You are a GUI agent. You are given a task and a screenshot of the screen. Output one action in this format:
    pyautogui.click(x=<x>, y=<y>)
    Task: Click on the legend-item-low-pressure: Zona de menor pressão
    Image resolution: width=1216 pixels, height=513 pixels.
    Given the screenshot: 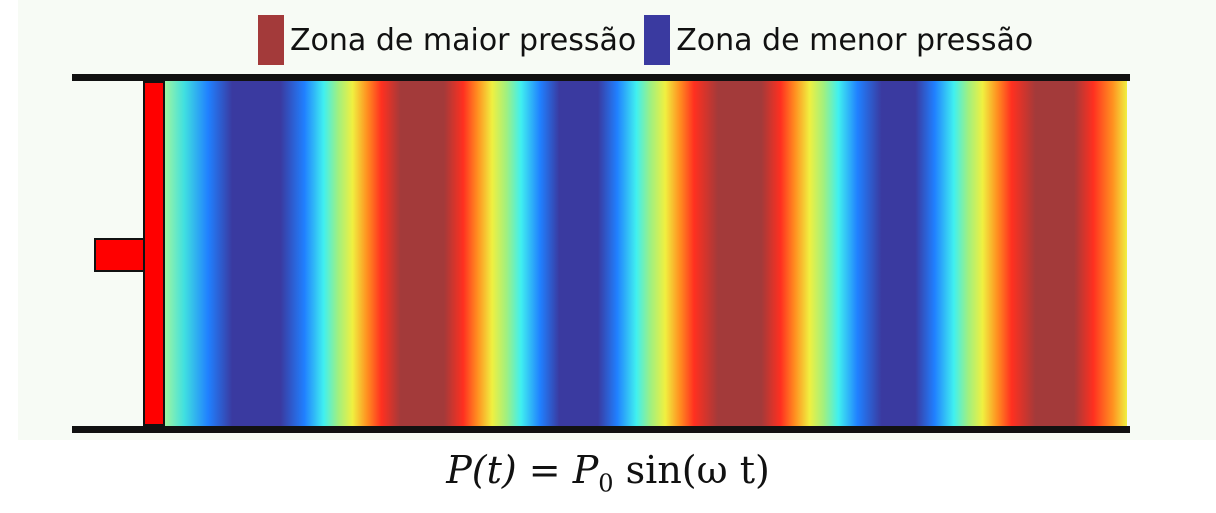 What is the action you would take?
    pyautogui.click(x=838, y=40)
    